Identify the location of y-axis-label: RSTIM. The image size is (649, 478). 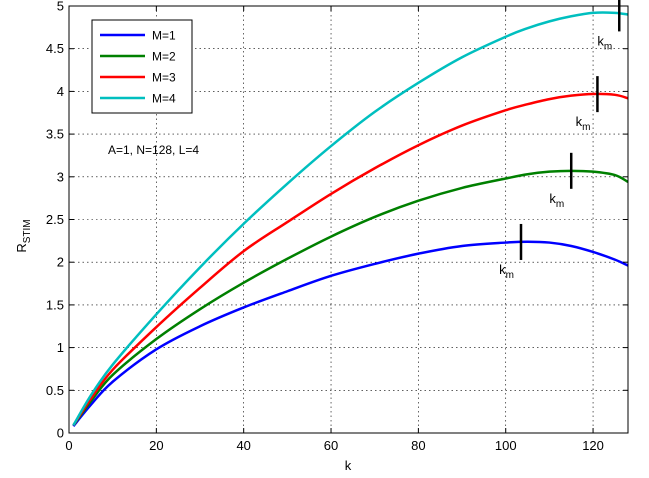
(23, 235).